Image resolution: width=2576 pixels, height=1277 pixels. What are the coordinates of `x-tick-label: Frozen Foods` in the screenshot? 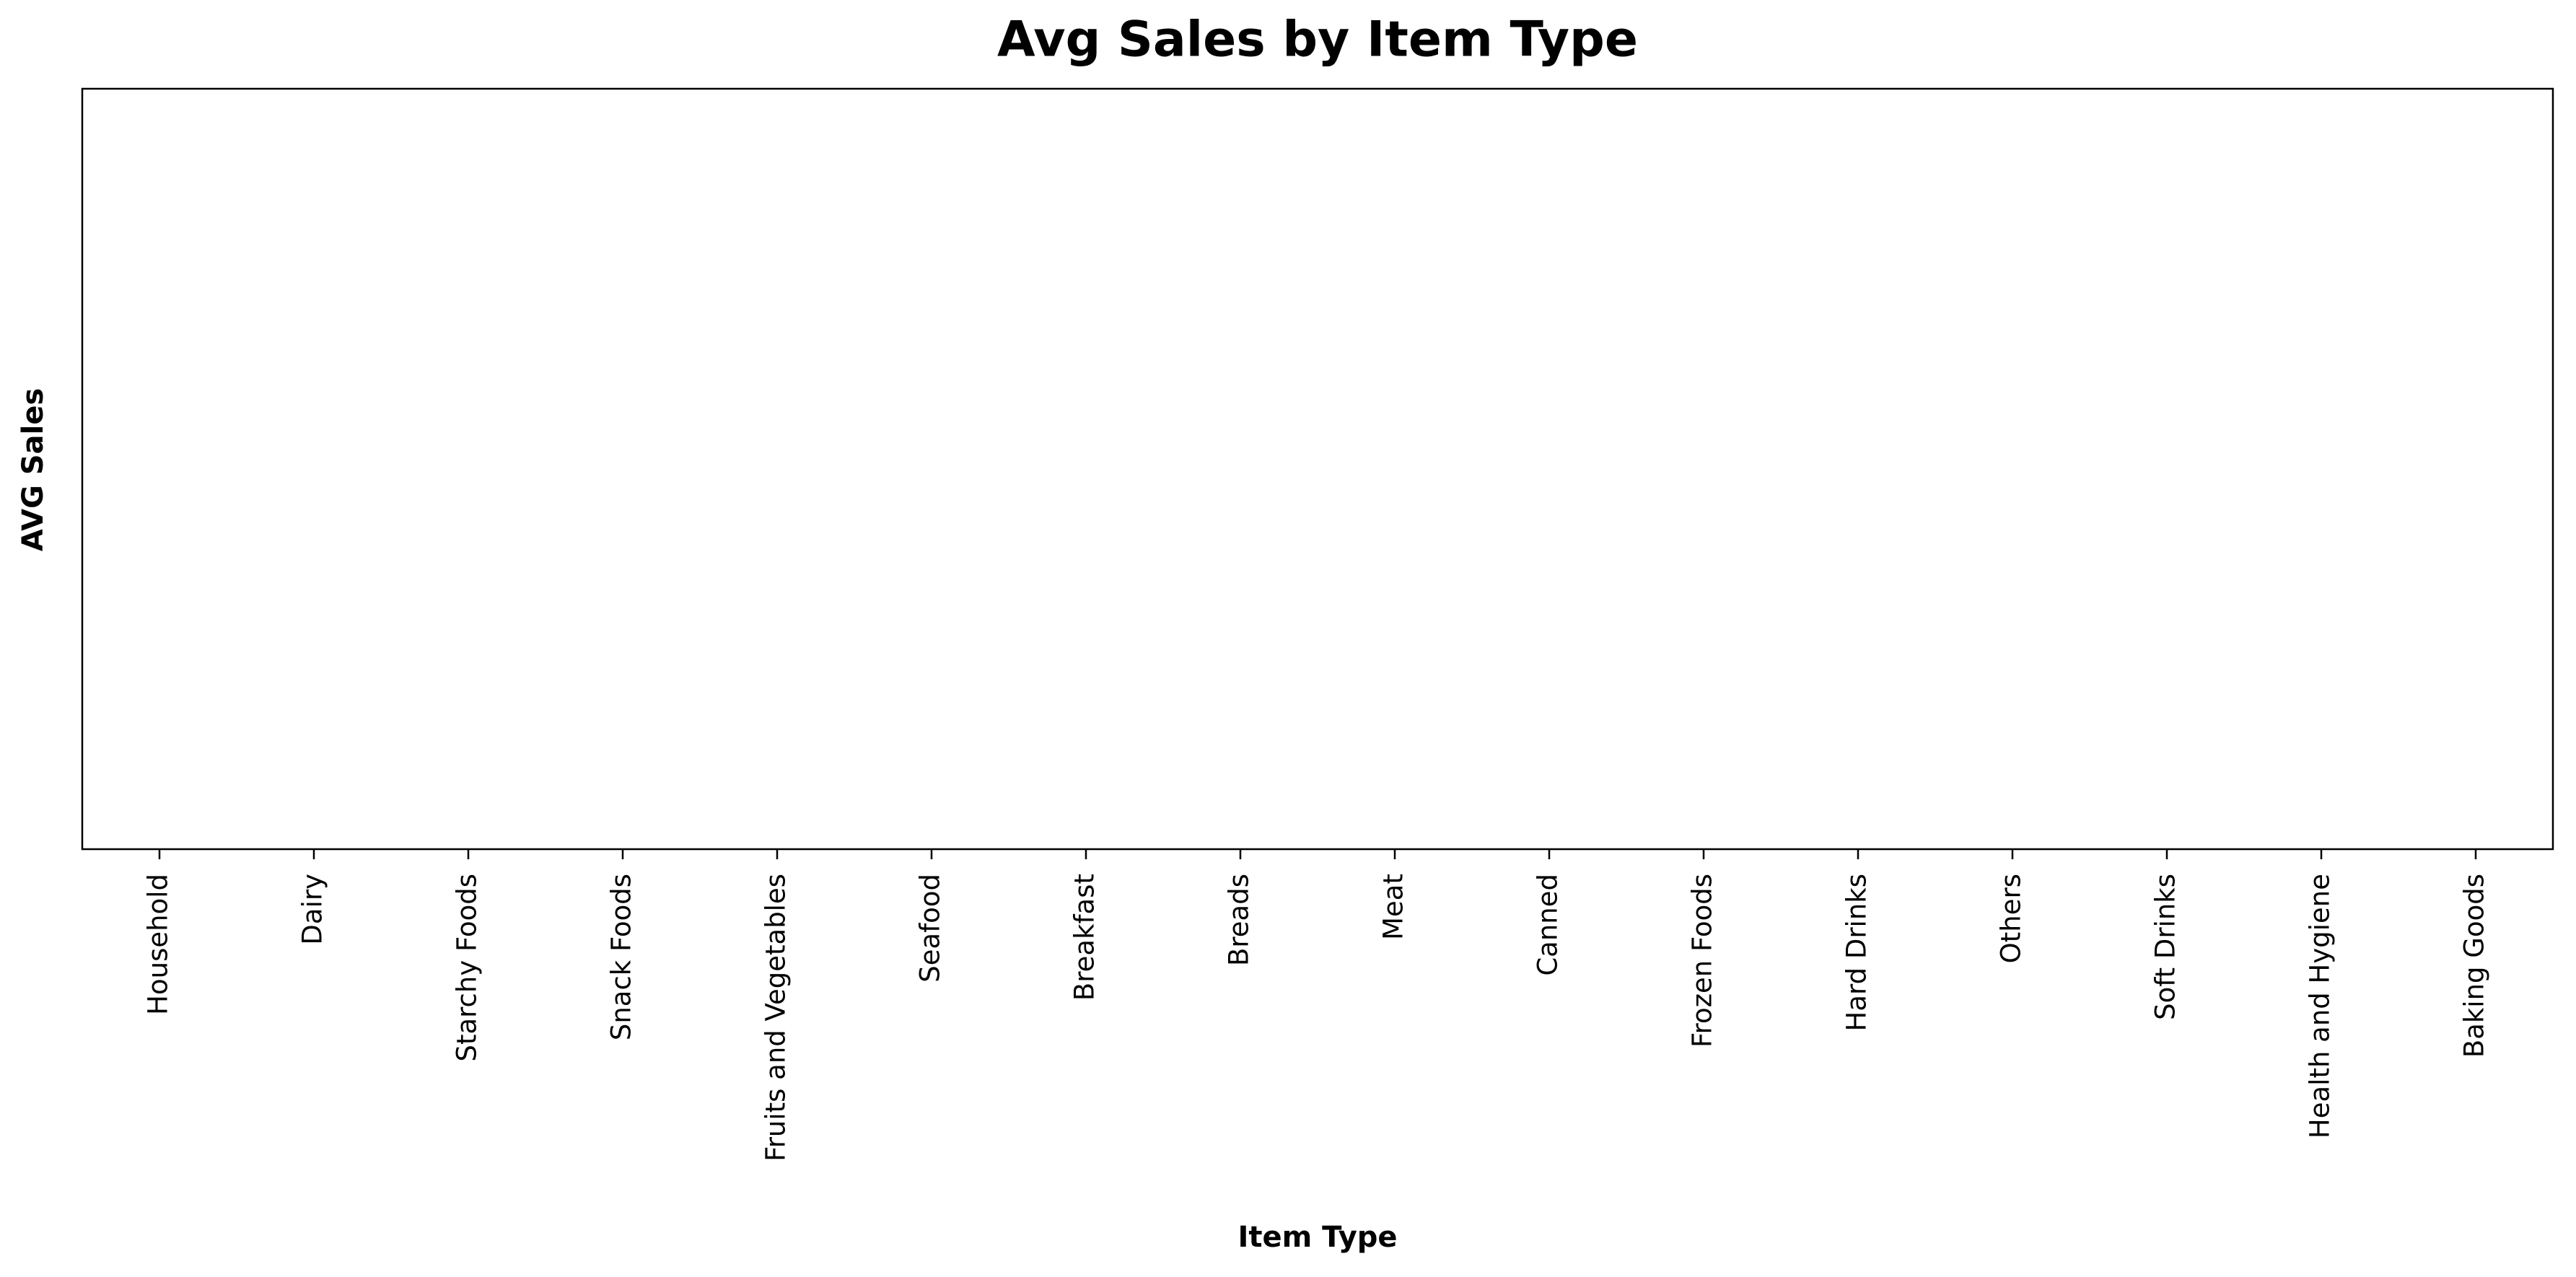 It's located at (1703, 961).